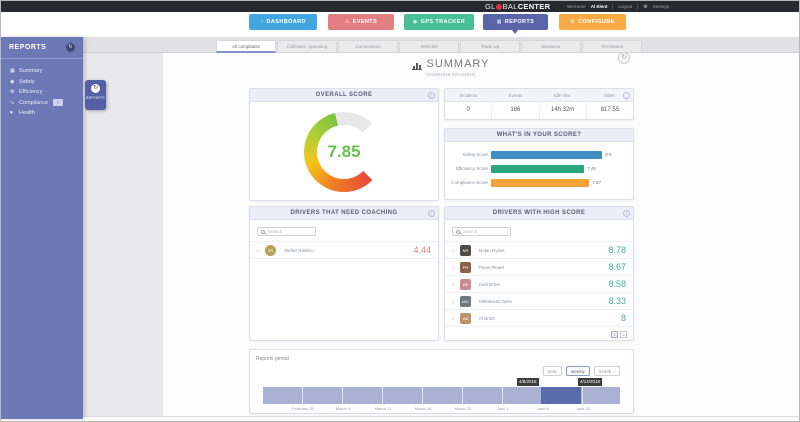  Describe the element at coordinates (539, 182) in the screenshot. I see `score-bar-row: Compliance Score 7.87` at that location.